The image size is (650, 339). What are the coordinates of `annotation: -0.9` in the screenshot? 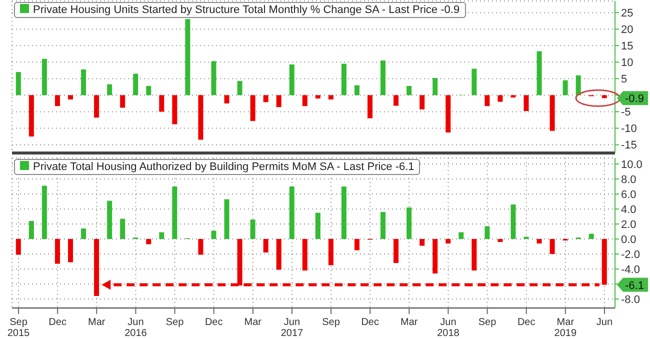 It's located at (634, 99).